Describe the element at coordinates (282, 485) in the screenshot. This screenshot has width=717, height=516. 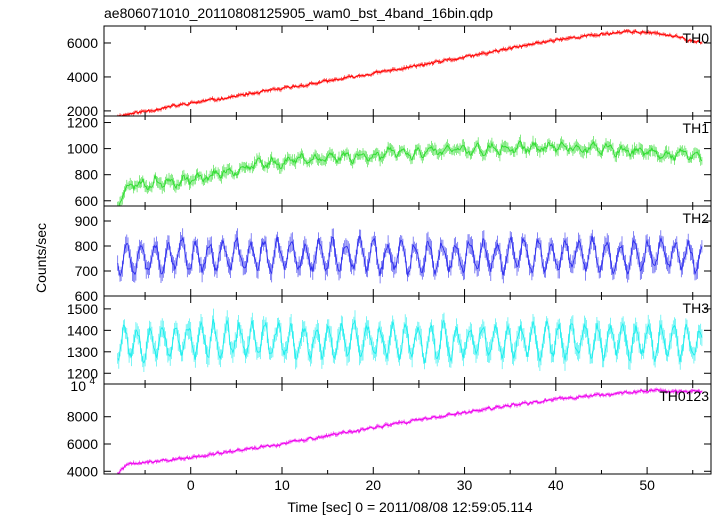
I see `x-tick-label: 10` at that location.